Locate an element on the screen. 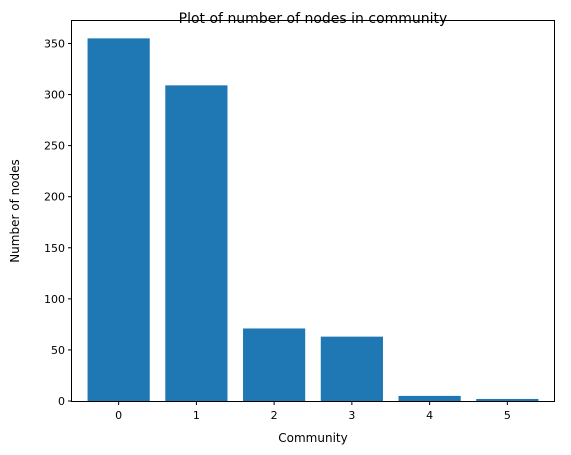 This screenshot has height=455, width=571. x-tick-label: 4 is located at coordinates (429, 415).